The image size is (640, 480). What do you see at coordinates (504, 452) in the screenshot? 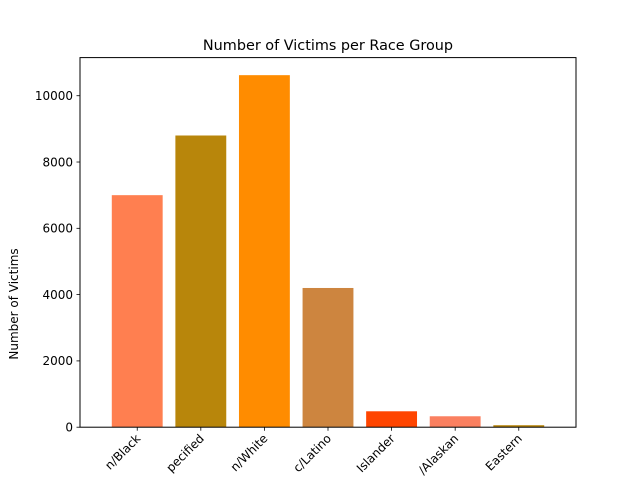
I see `x-tick-label: Eastern` at bounding box center [504, 452].